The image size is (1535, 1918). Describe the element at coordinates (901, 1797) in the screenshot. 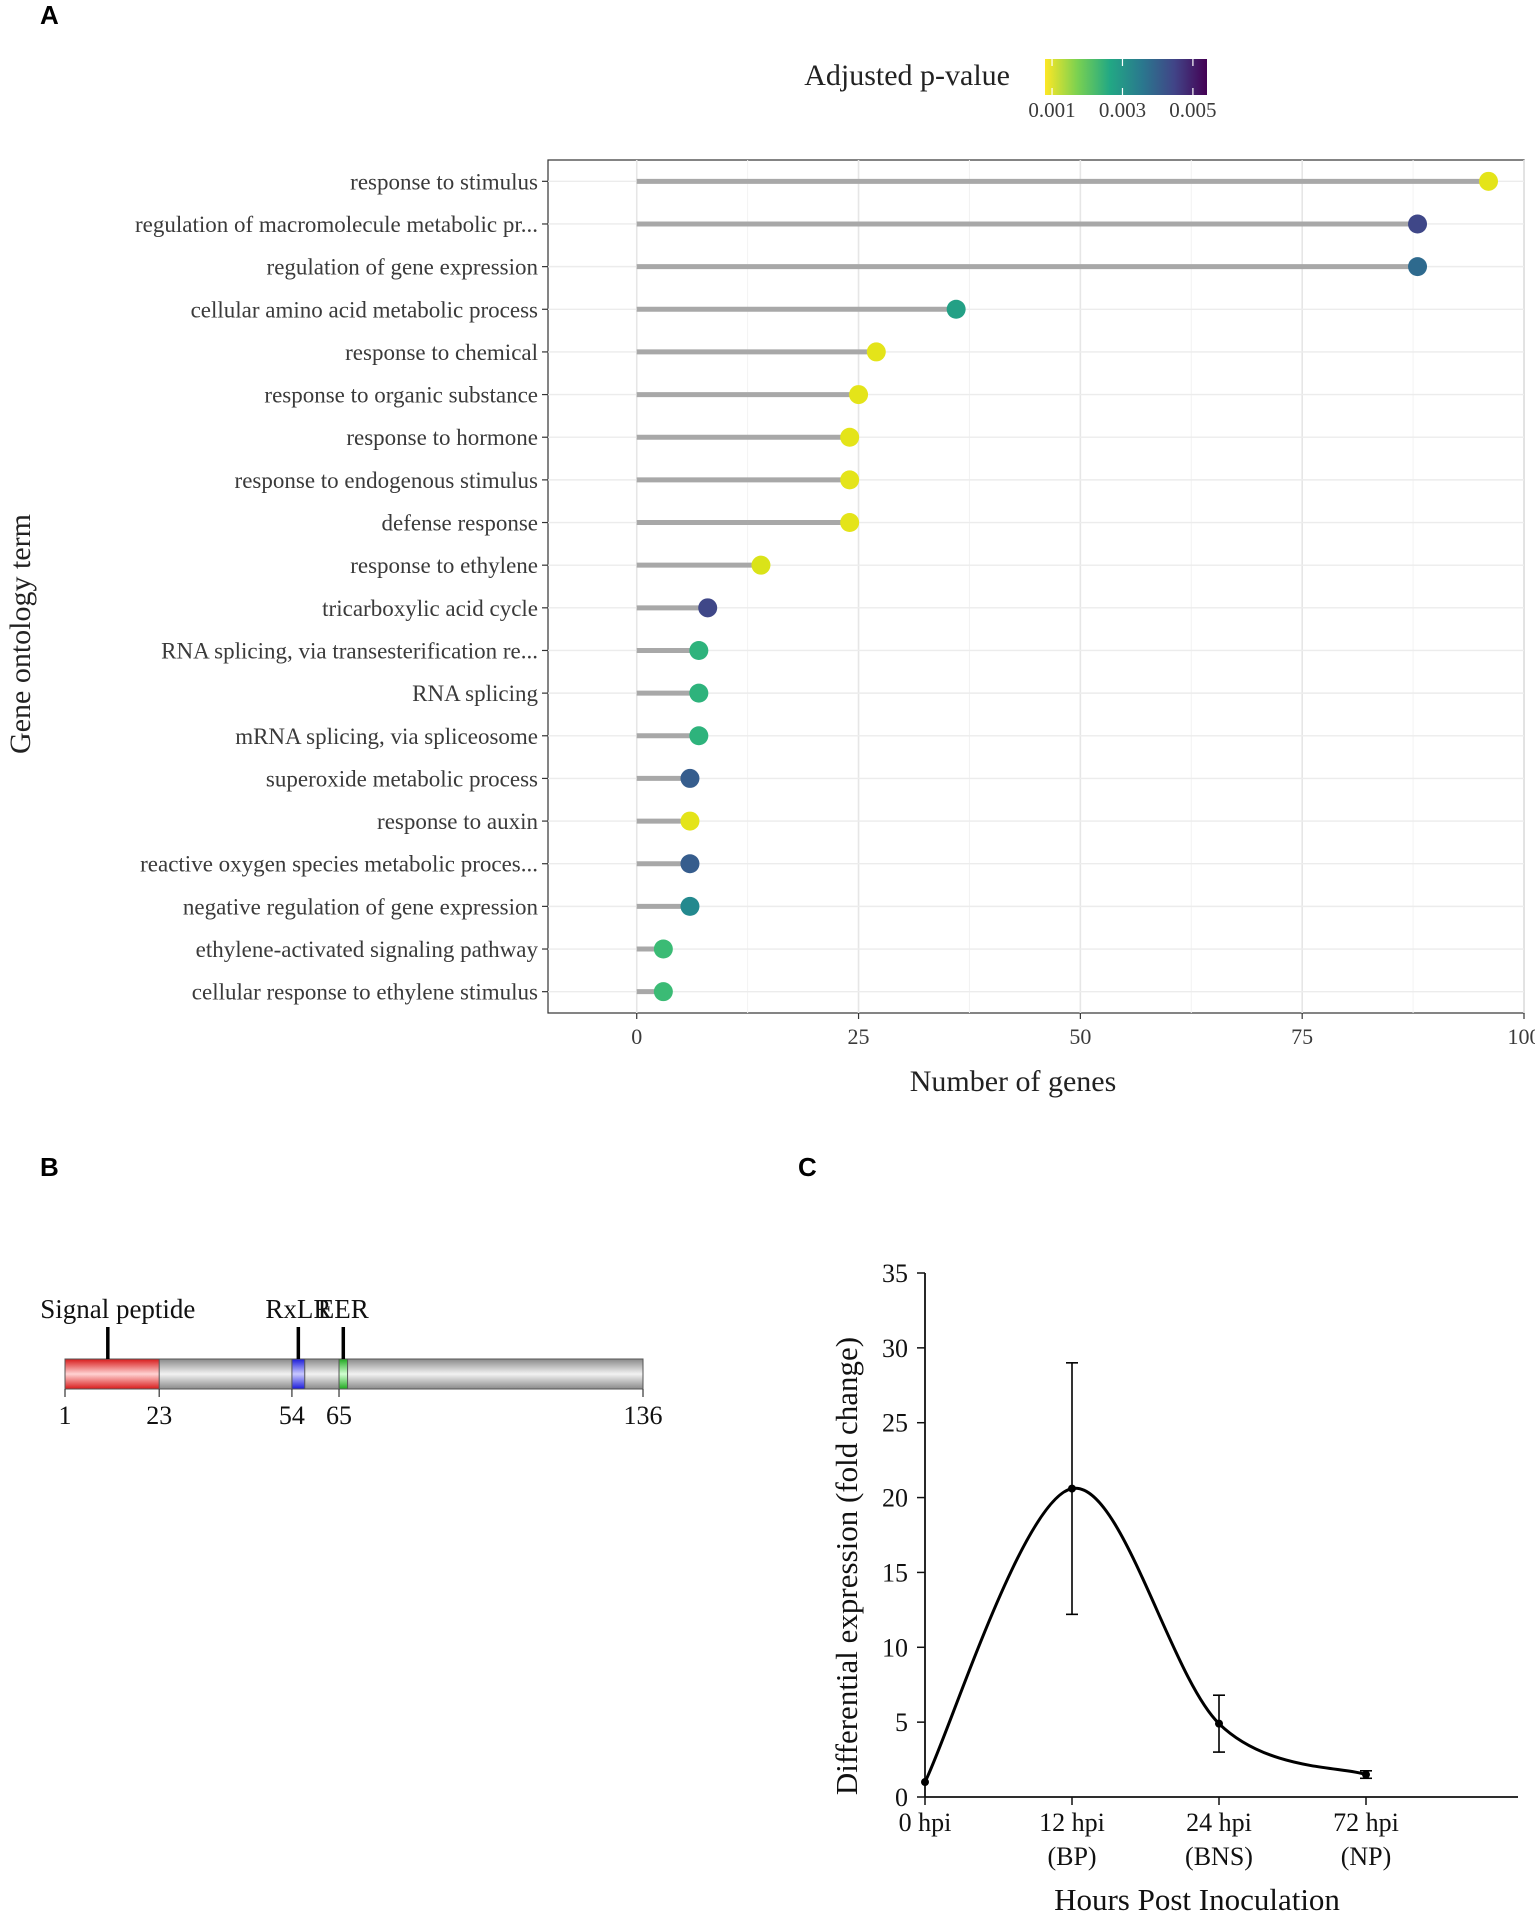

I see `y-tick-label: 0` at that location.